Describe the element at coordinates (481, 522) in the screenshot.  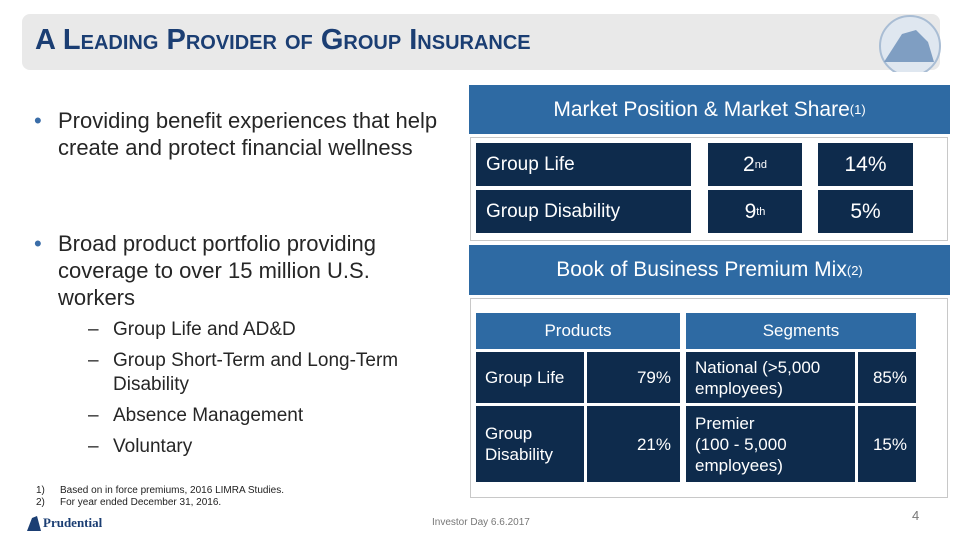
I see `footer-event: Investor Day 6.6.2017` at that location.